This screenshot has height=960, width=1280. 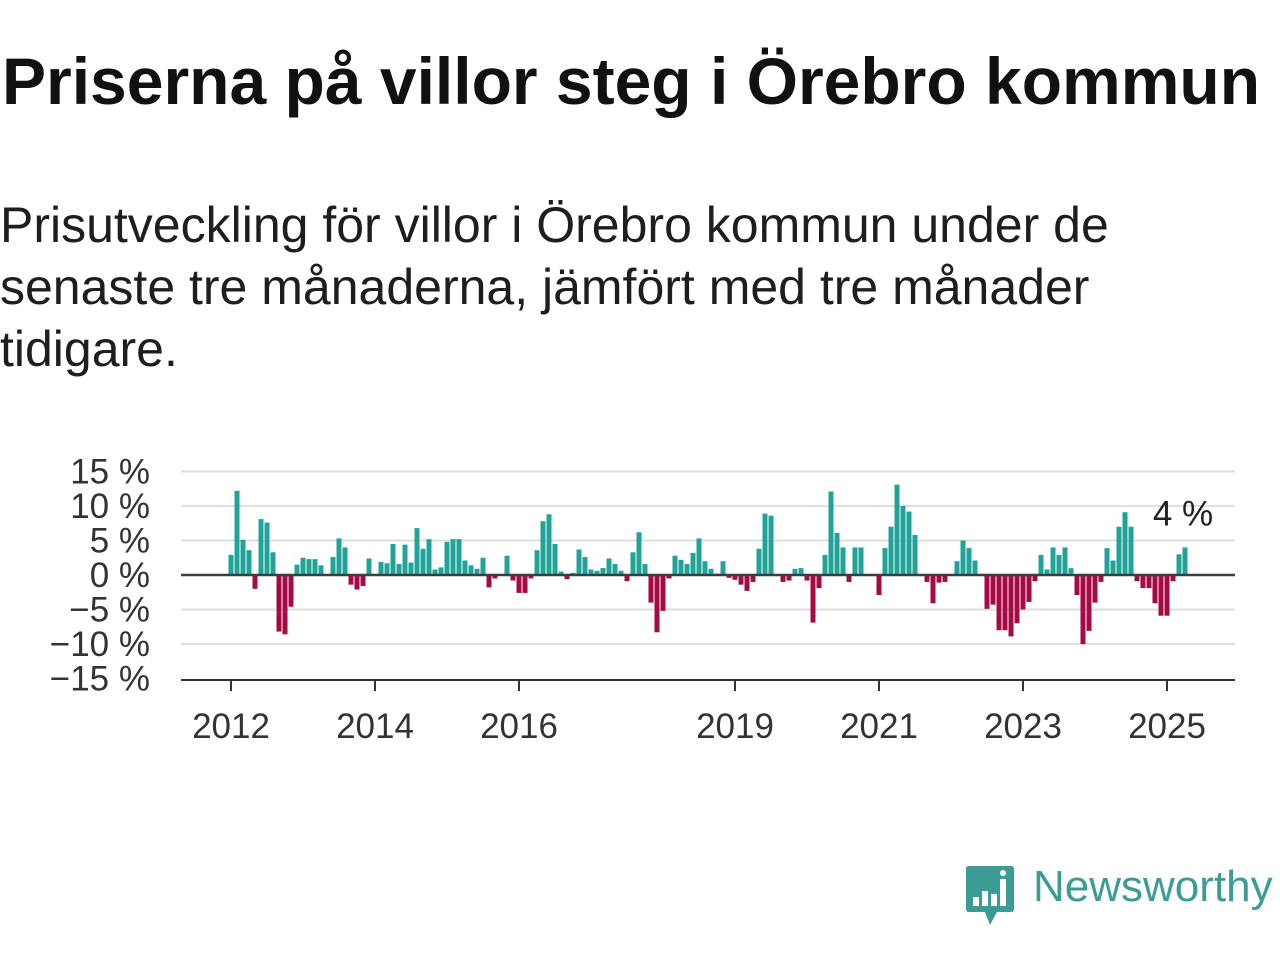 What do you see at coordinates (100, 644) in the screenshot?
I see `y-tick-label: −10 %` at bounding box center [100, 644].